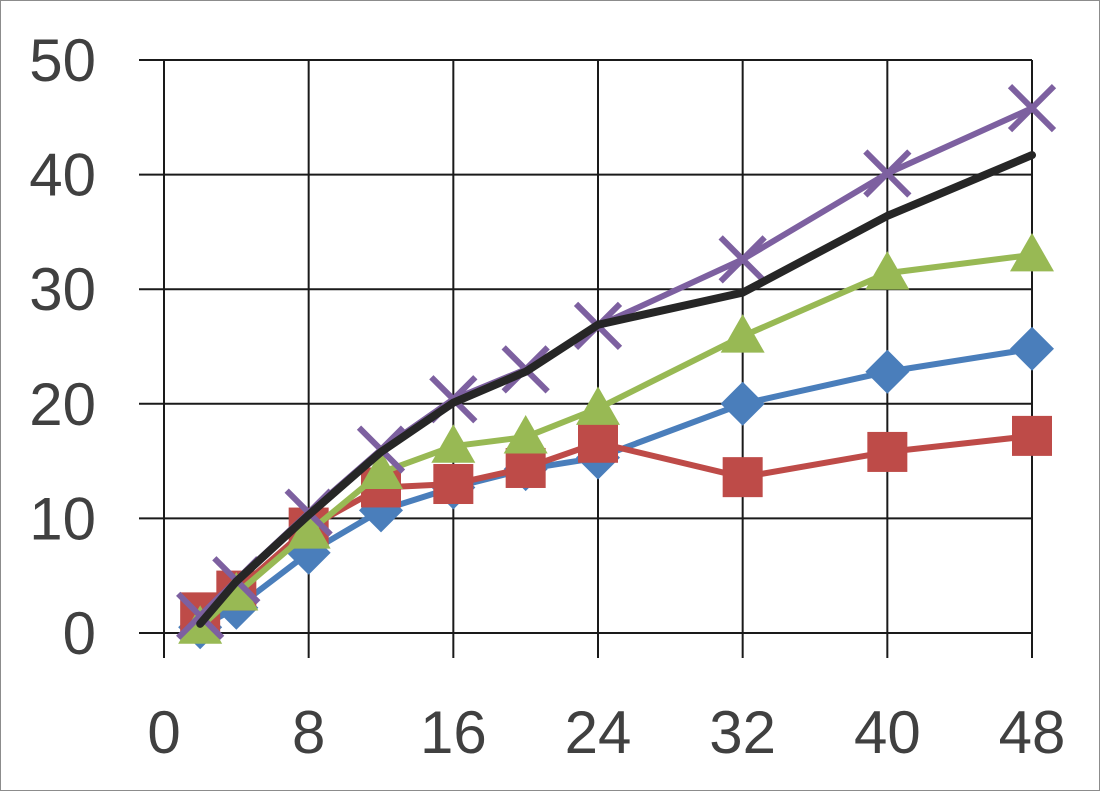 The width and height of the screenshot is (1100, 791). Describe the element at coordinates (62, 289) in the screenshot. I see `y-tick-label: 30` at that location.